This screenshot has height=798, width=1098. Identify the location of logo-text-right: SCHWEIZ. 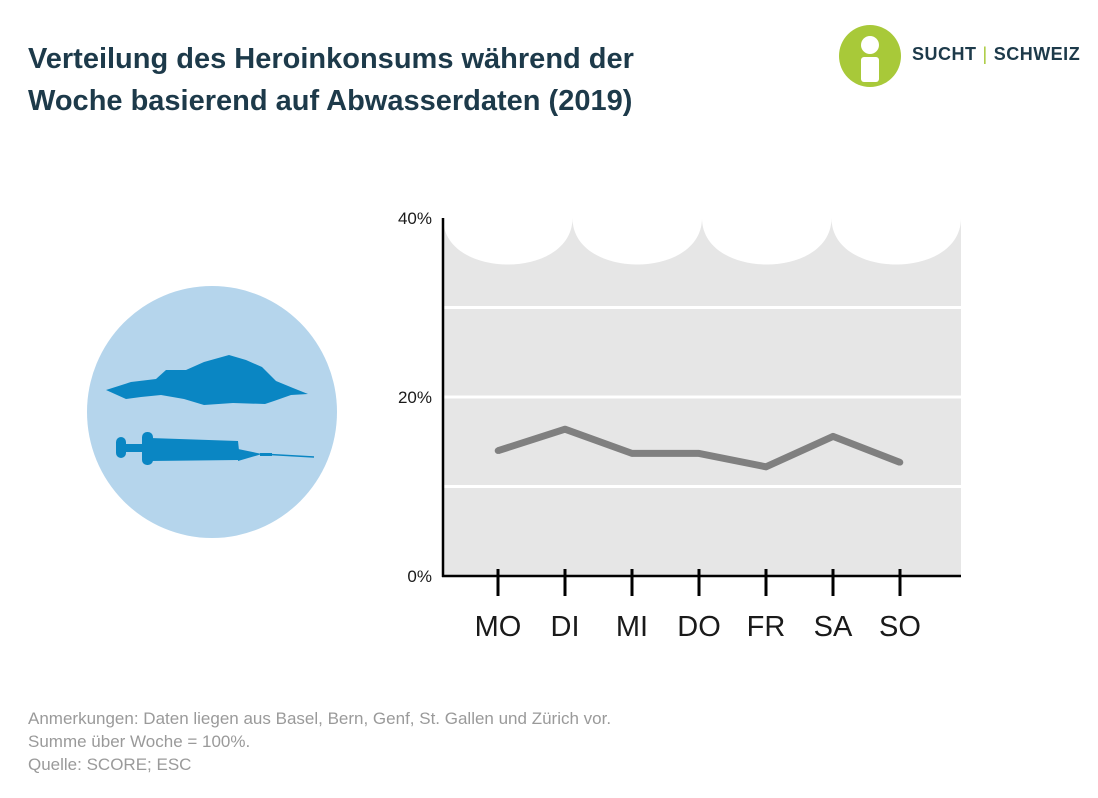
(1037, 54).